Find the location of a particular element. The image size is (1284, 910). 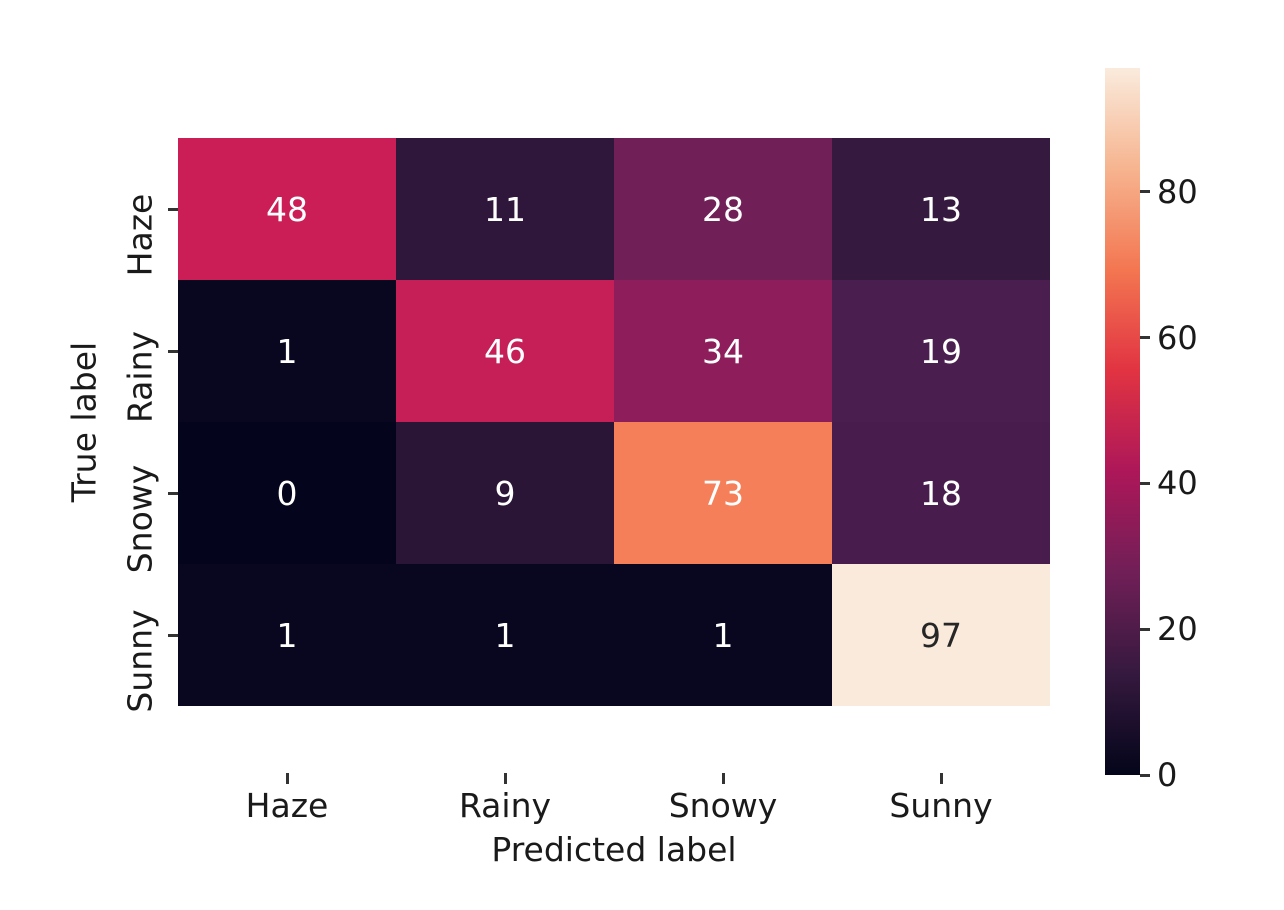

heatmap-cell-snowy-rainy: 9 is located at coordinates (505, 493).